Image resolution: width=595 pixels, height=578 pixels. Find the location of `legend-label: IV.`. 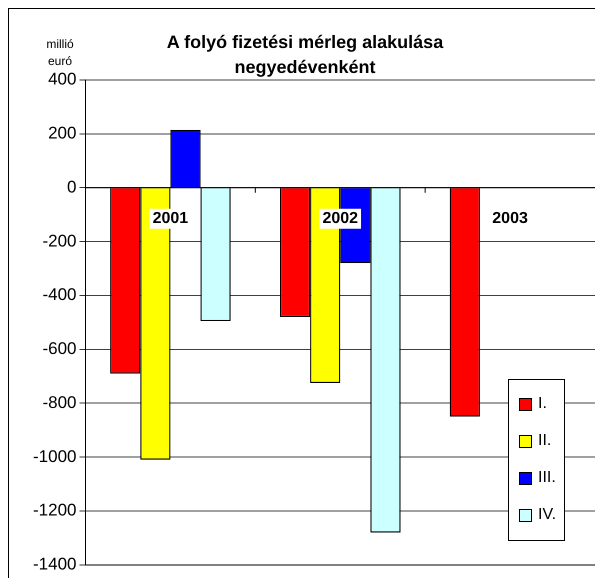

legend-label: IV. is located at coordinates (547, 515).